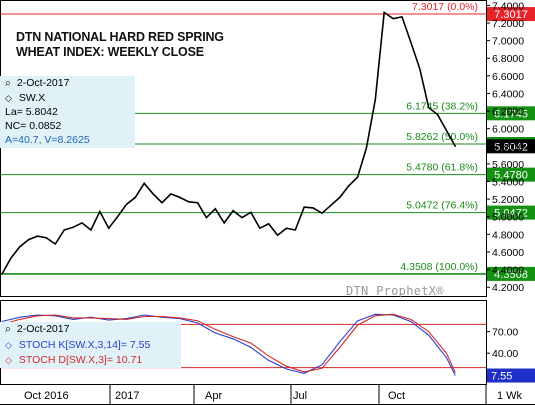  Describe the element at coordinates (43, 83) in the screenshot. I see `info-date: 2-Oct-2017` at that location.